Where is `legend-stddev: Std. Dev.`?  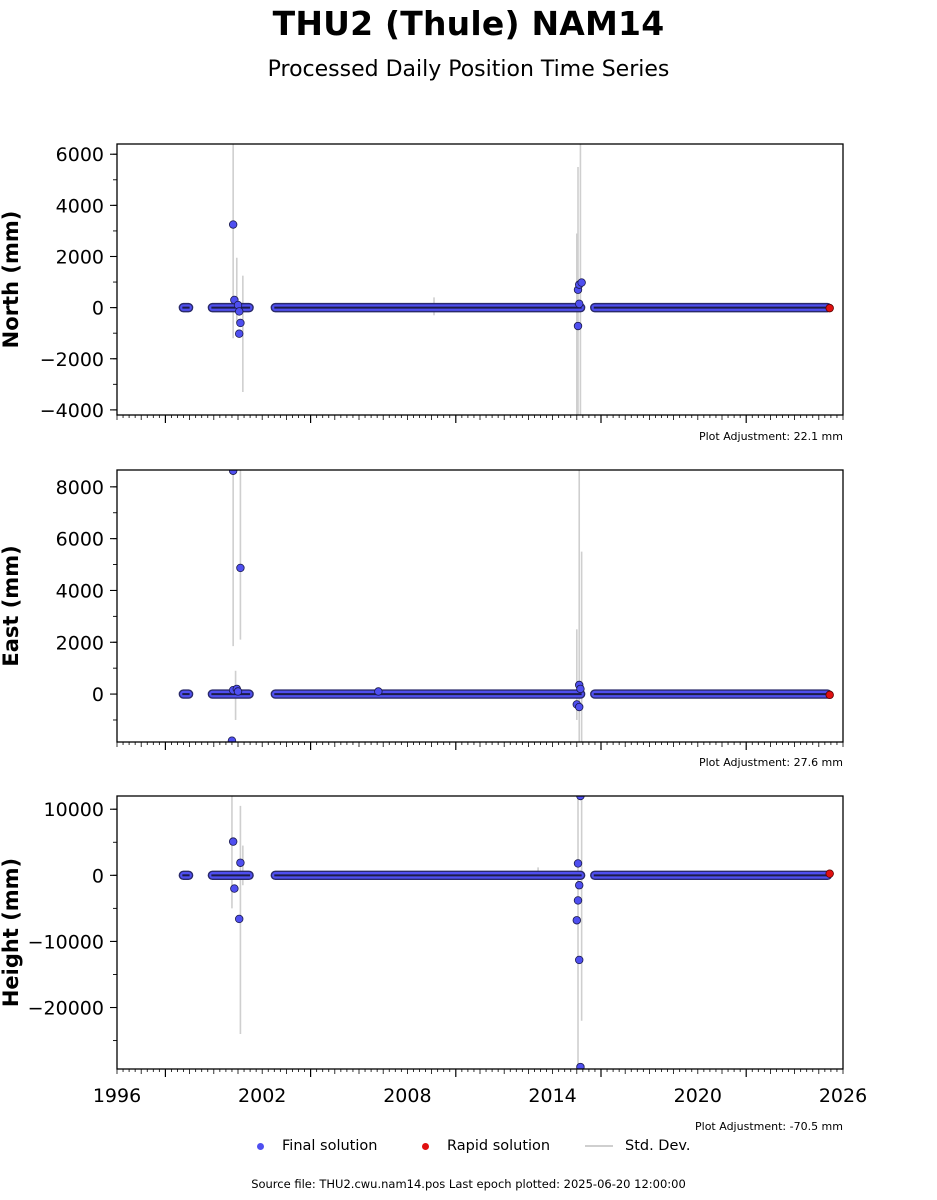 legend-stddev: Std. Dev. is located at coordinates (637, 1146).